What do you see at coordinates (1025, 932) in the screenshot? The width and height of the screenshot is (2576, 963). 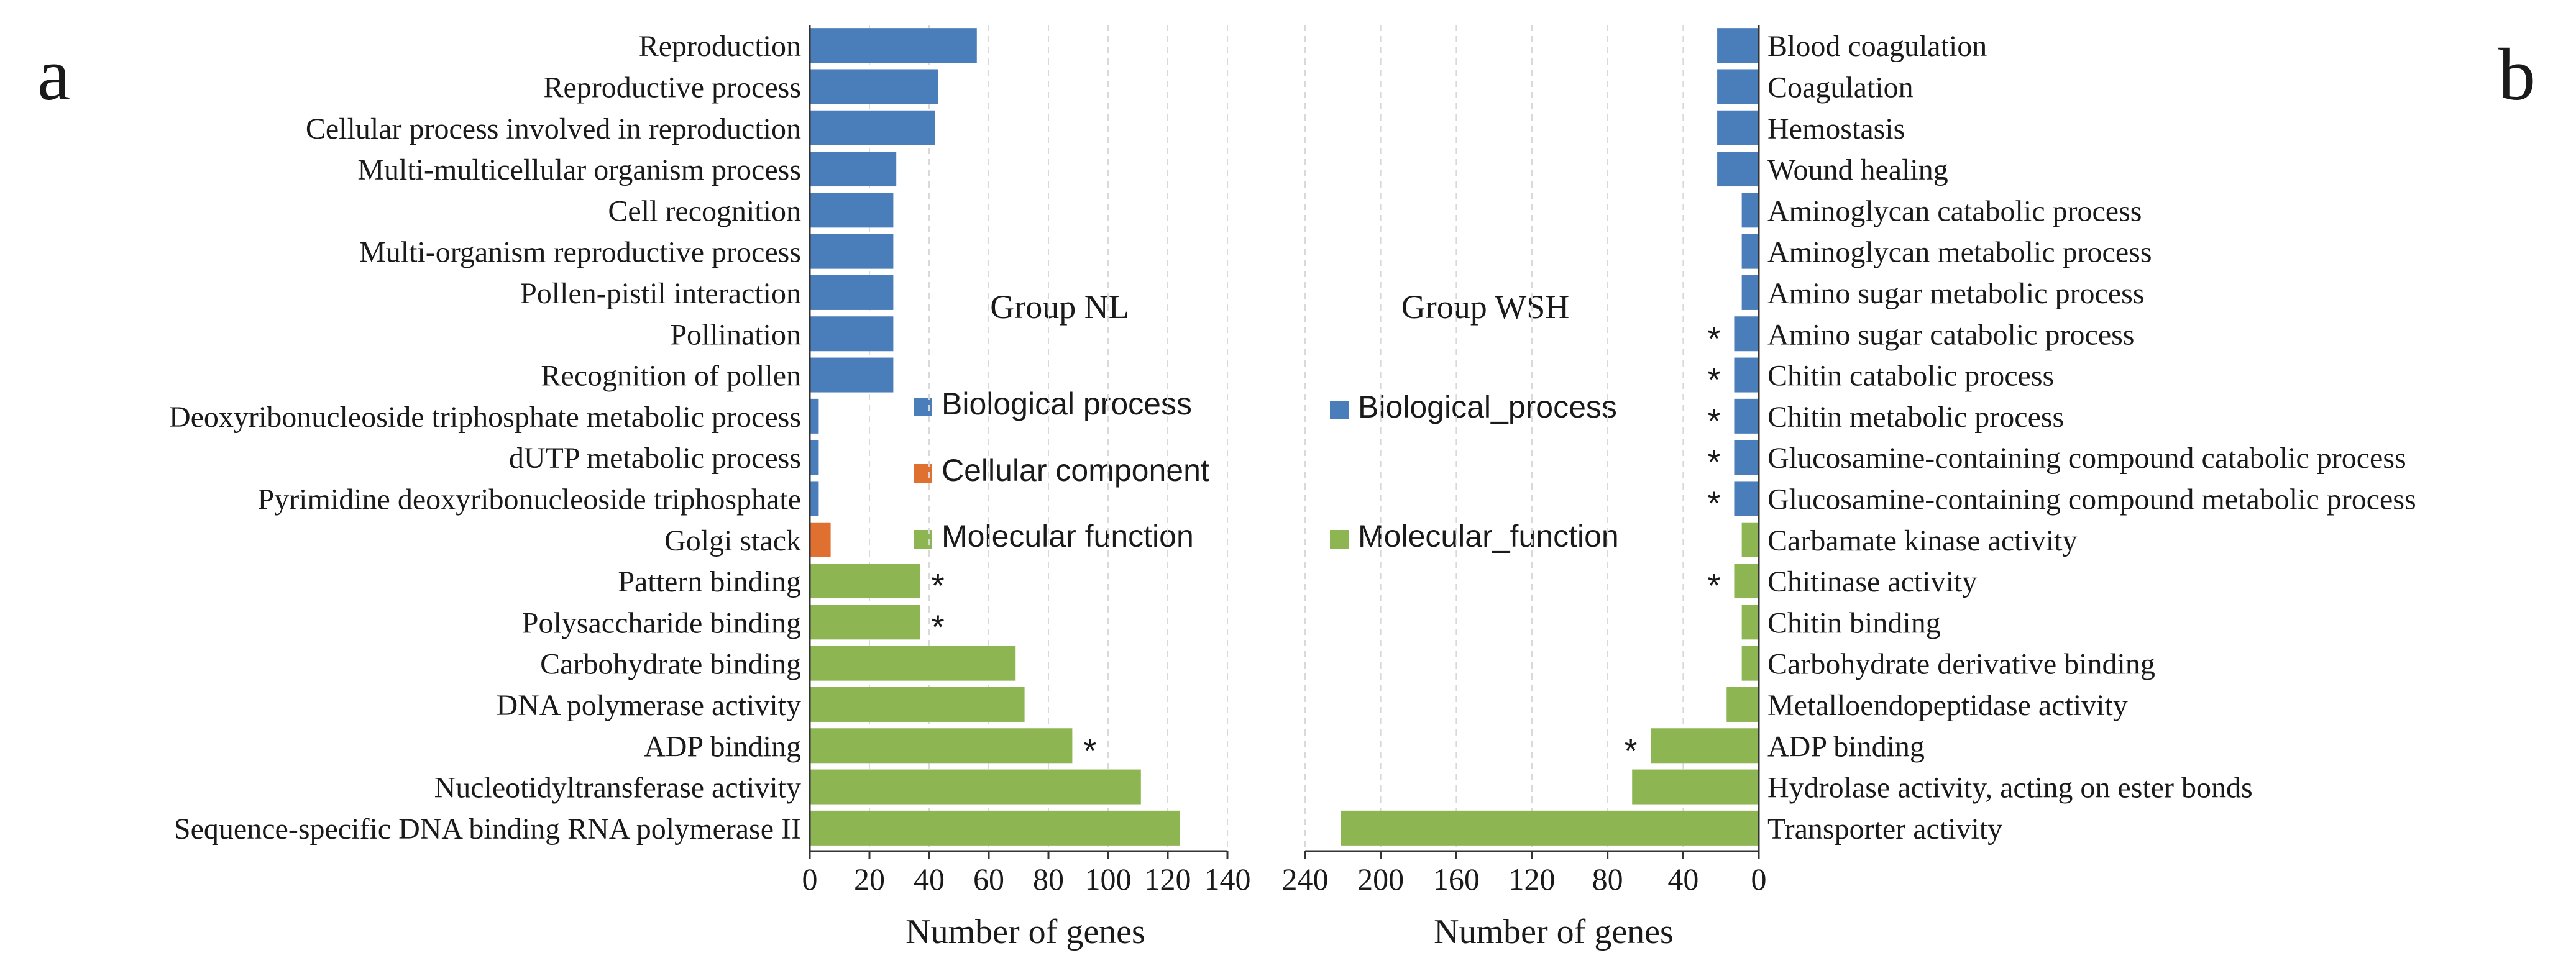 I see `chart-a-x-axis-title: Number of genes` at bounding box center [1025, 932].